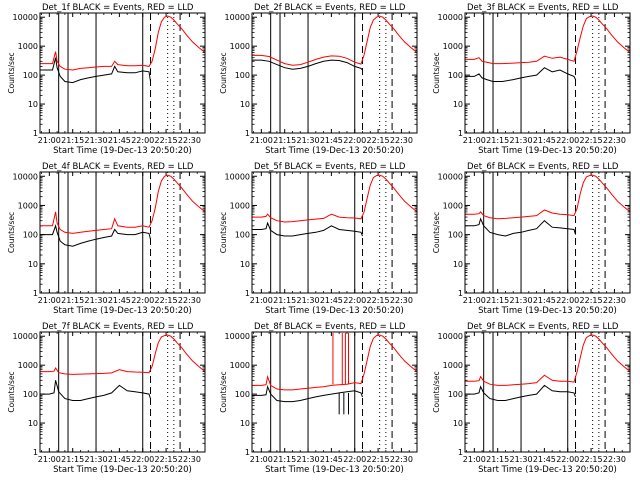 Image resolution: width=640 pixels, height=480 pixels. Describe the element at coordinates (330, 8) in the screenshot. I see `chart-title: Det_2f BLACK = Events, RED = LLD` at that location.